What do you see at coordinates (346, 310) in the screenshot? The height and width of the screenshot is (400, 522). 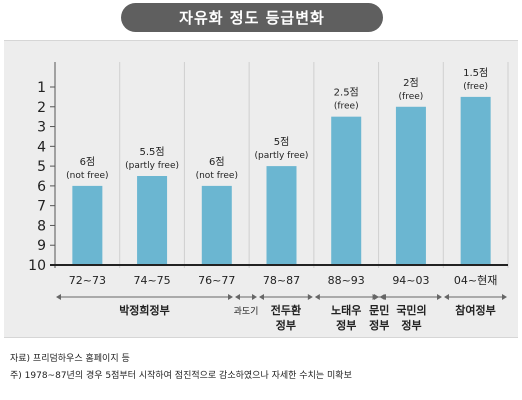 I see `government-label: 노태우` at bounding box center [346, 310].